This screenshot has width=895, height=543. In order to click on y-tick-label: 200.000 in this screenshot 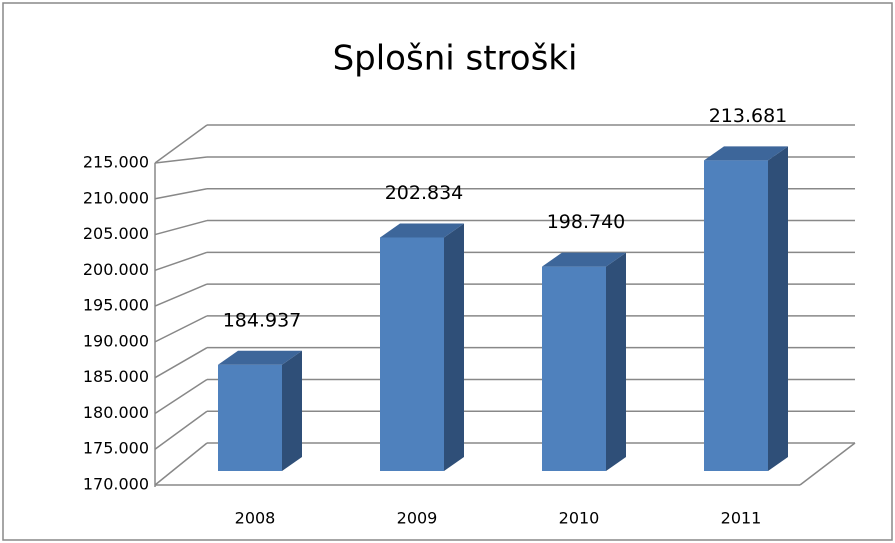, I will do `click(116, 269)`.